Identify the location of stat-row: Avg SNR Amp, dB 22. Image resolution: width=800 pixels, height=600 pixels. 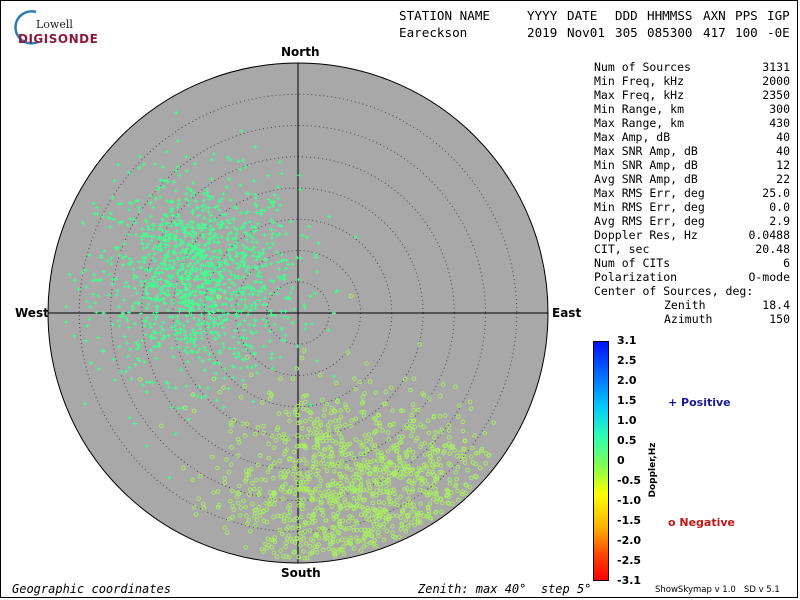
(692, 179).